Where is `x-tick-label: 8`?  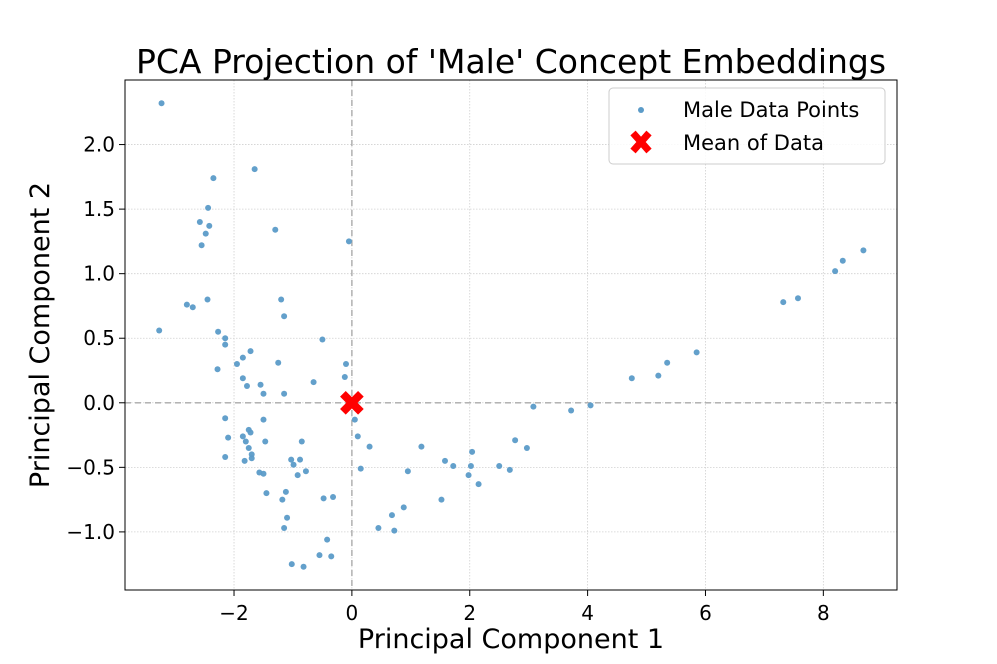
x-tick-label: 8 is located at coordinates (823, 613).